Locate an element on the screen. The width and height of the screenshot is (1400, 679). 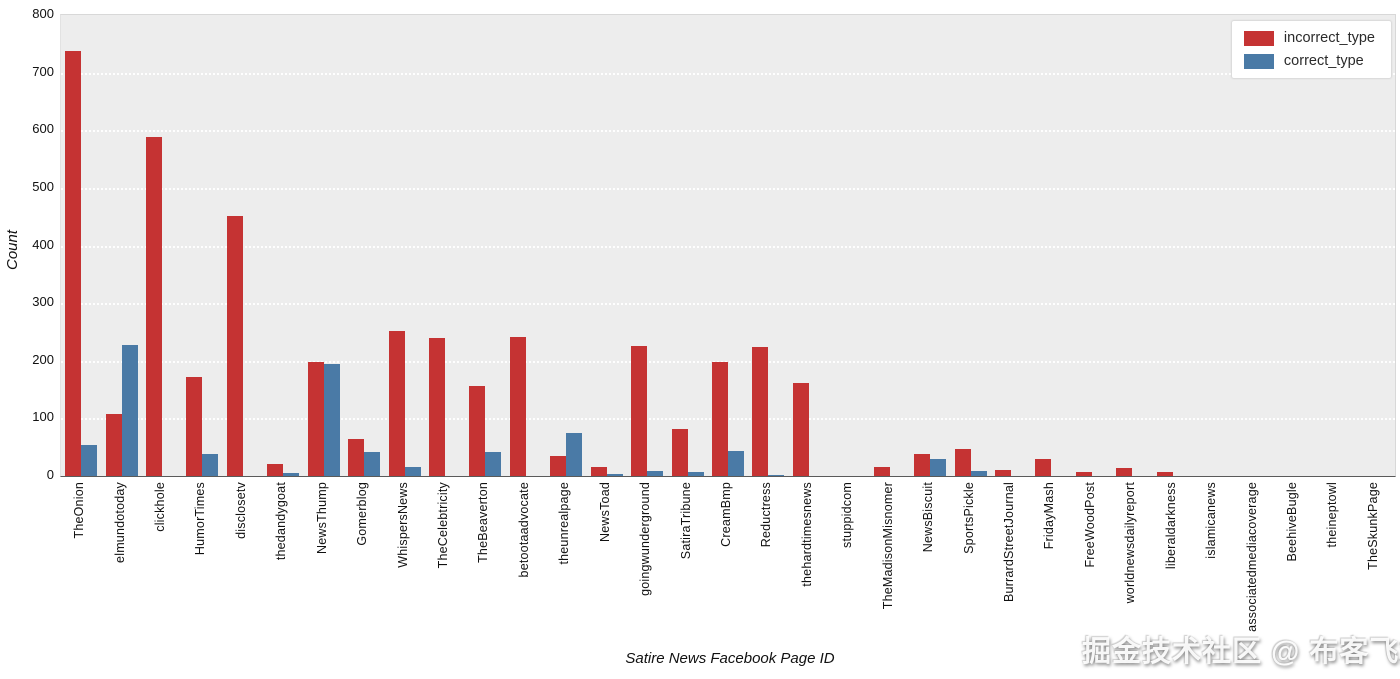
bar-incorrect_type-Reductress is located at coordinates (760, 411).